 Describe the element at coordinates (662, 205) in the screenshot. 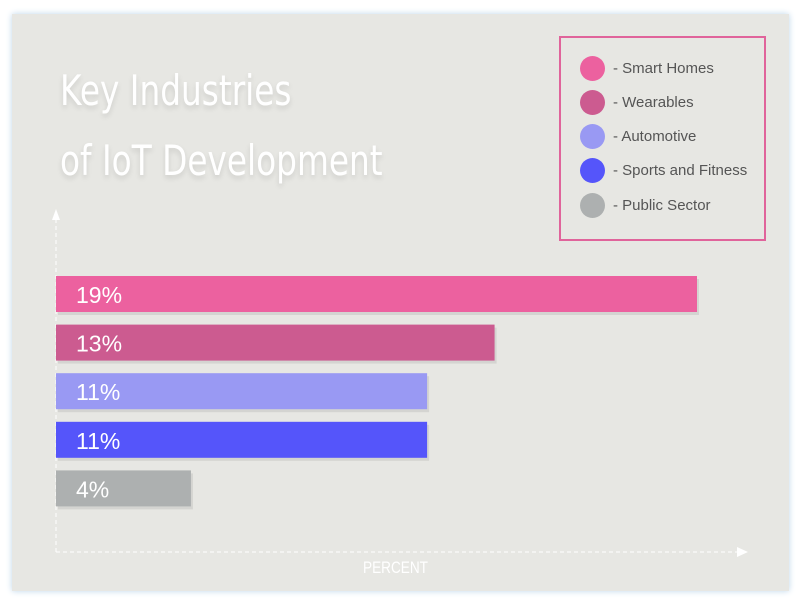

I see `legend-label: - Public Sector` at that location.